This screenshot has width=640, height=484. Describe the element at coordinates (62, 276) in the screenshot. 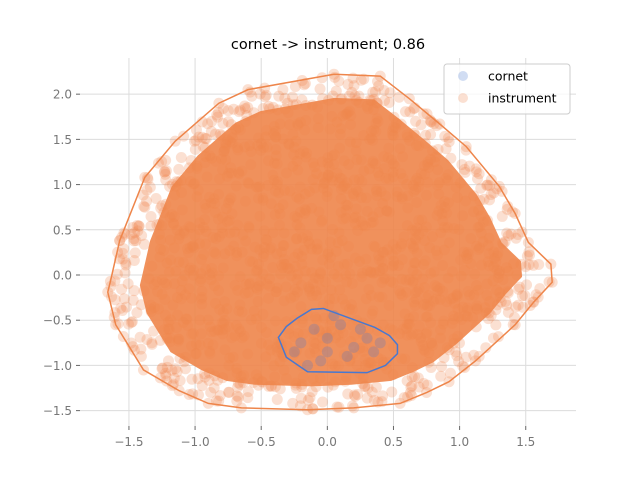

I see `y-tick-label: 0.0` at that location.